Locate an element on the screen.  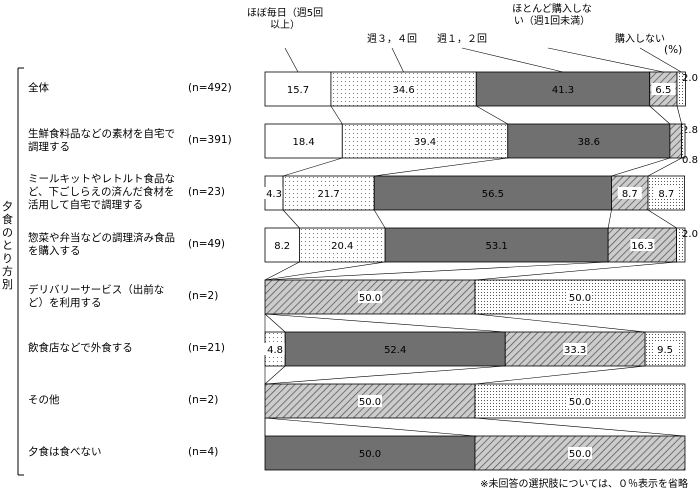
category-label: 惣菜や弁当などの調理済み食品を購入する is located at coordinates (101, 244).